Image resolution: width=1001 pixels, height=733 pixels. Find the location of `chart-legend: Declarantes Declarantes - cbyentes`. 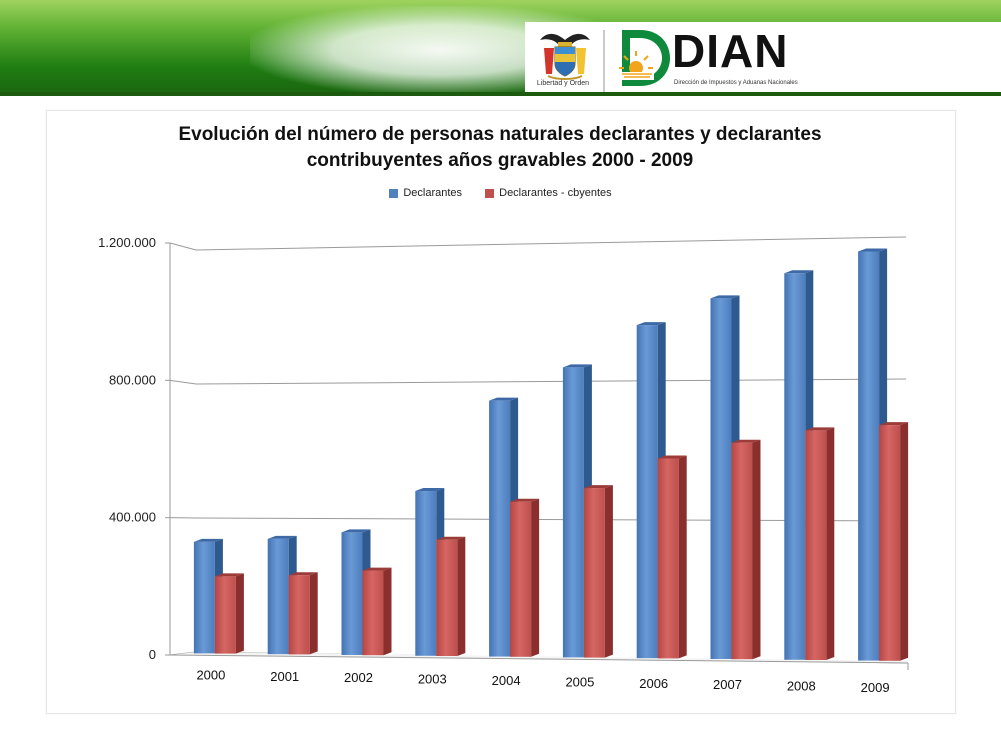

chart-legend: Declarantes Declarantes - cbyentes is located at coordinates (500, 193).